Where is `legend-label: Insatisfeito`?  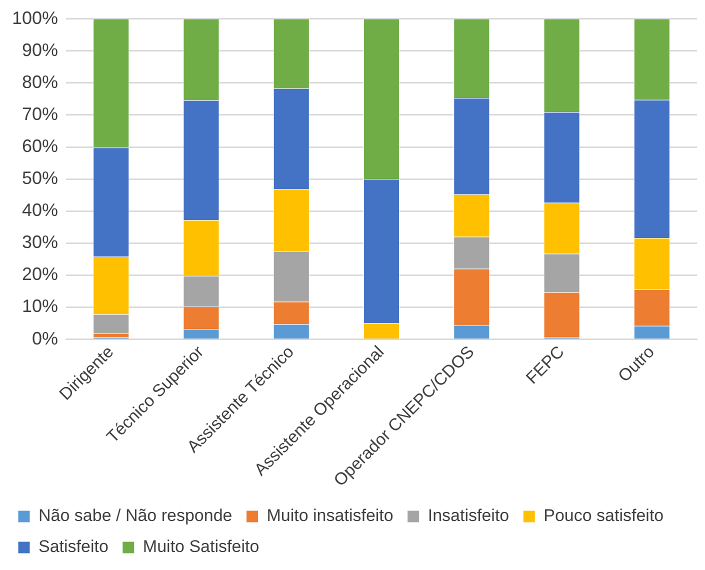 legend-label: Insatisfeito is located at coordinates (469, 516).